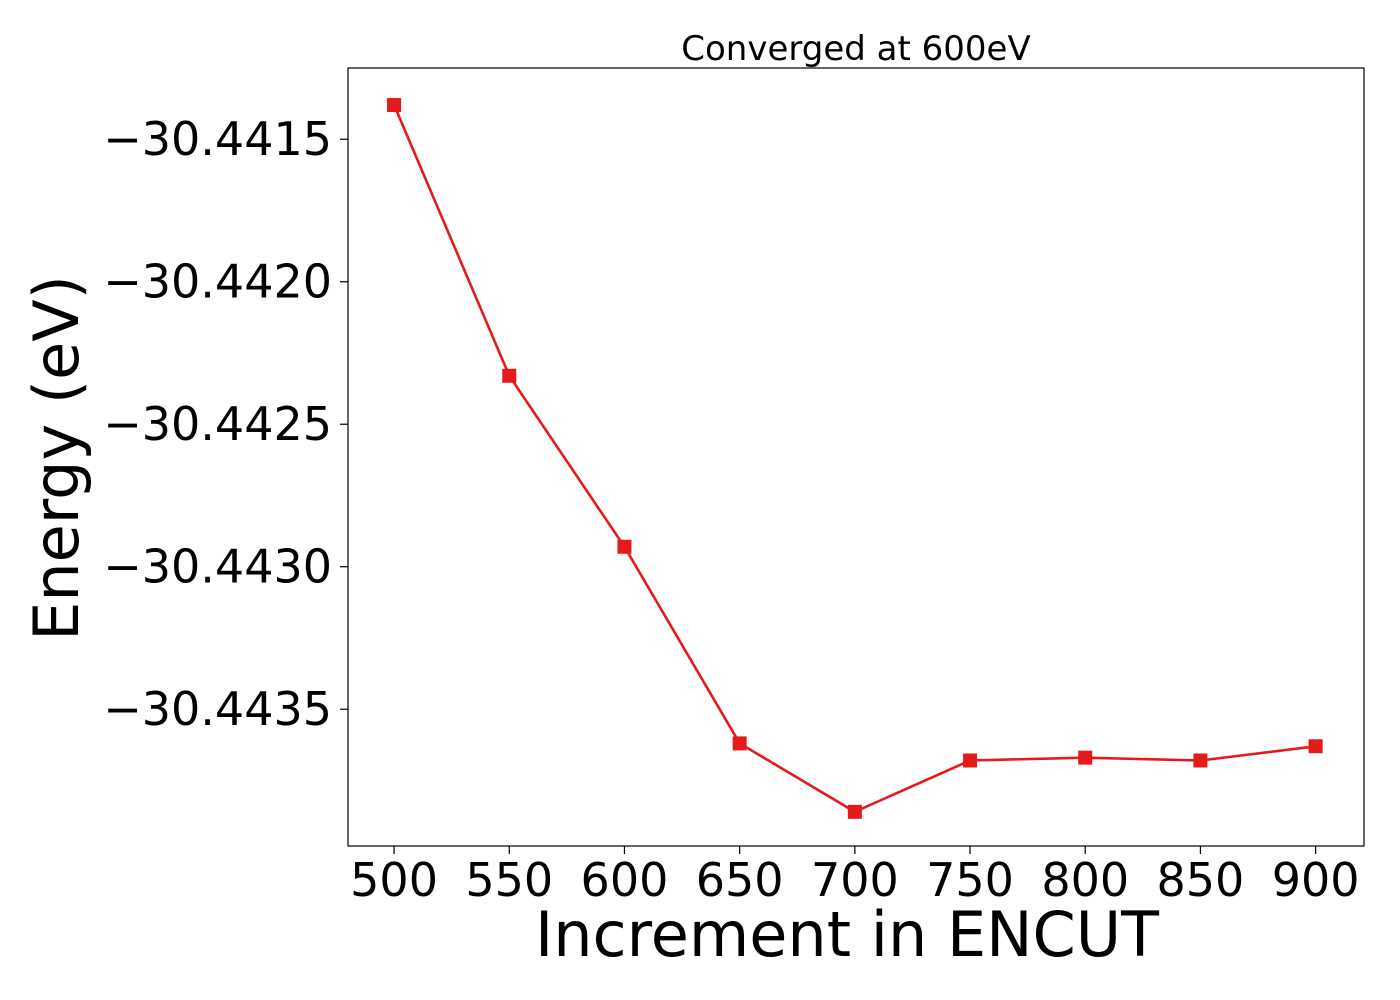  I want to click on y-axis-ticks: −30.4415 −30.4420 −30.4425 −30.4430 −30.4435, so click(225, 424).